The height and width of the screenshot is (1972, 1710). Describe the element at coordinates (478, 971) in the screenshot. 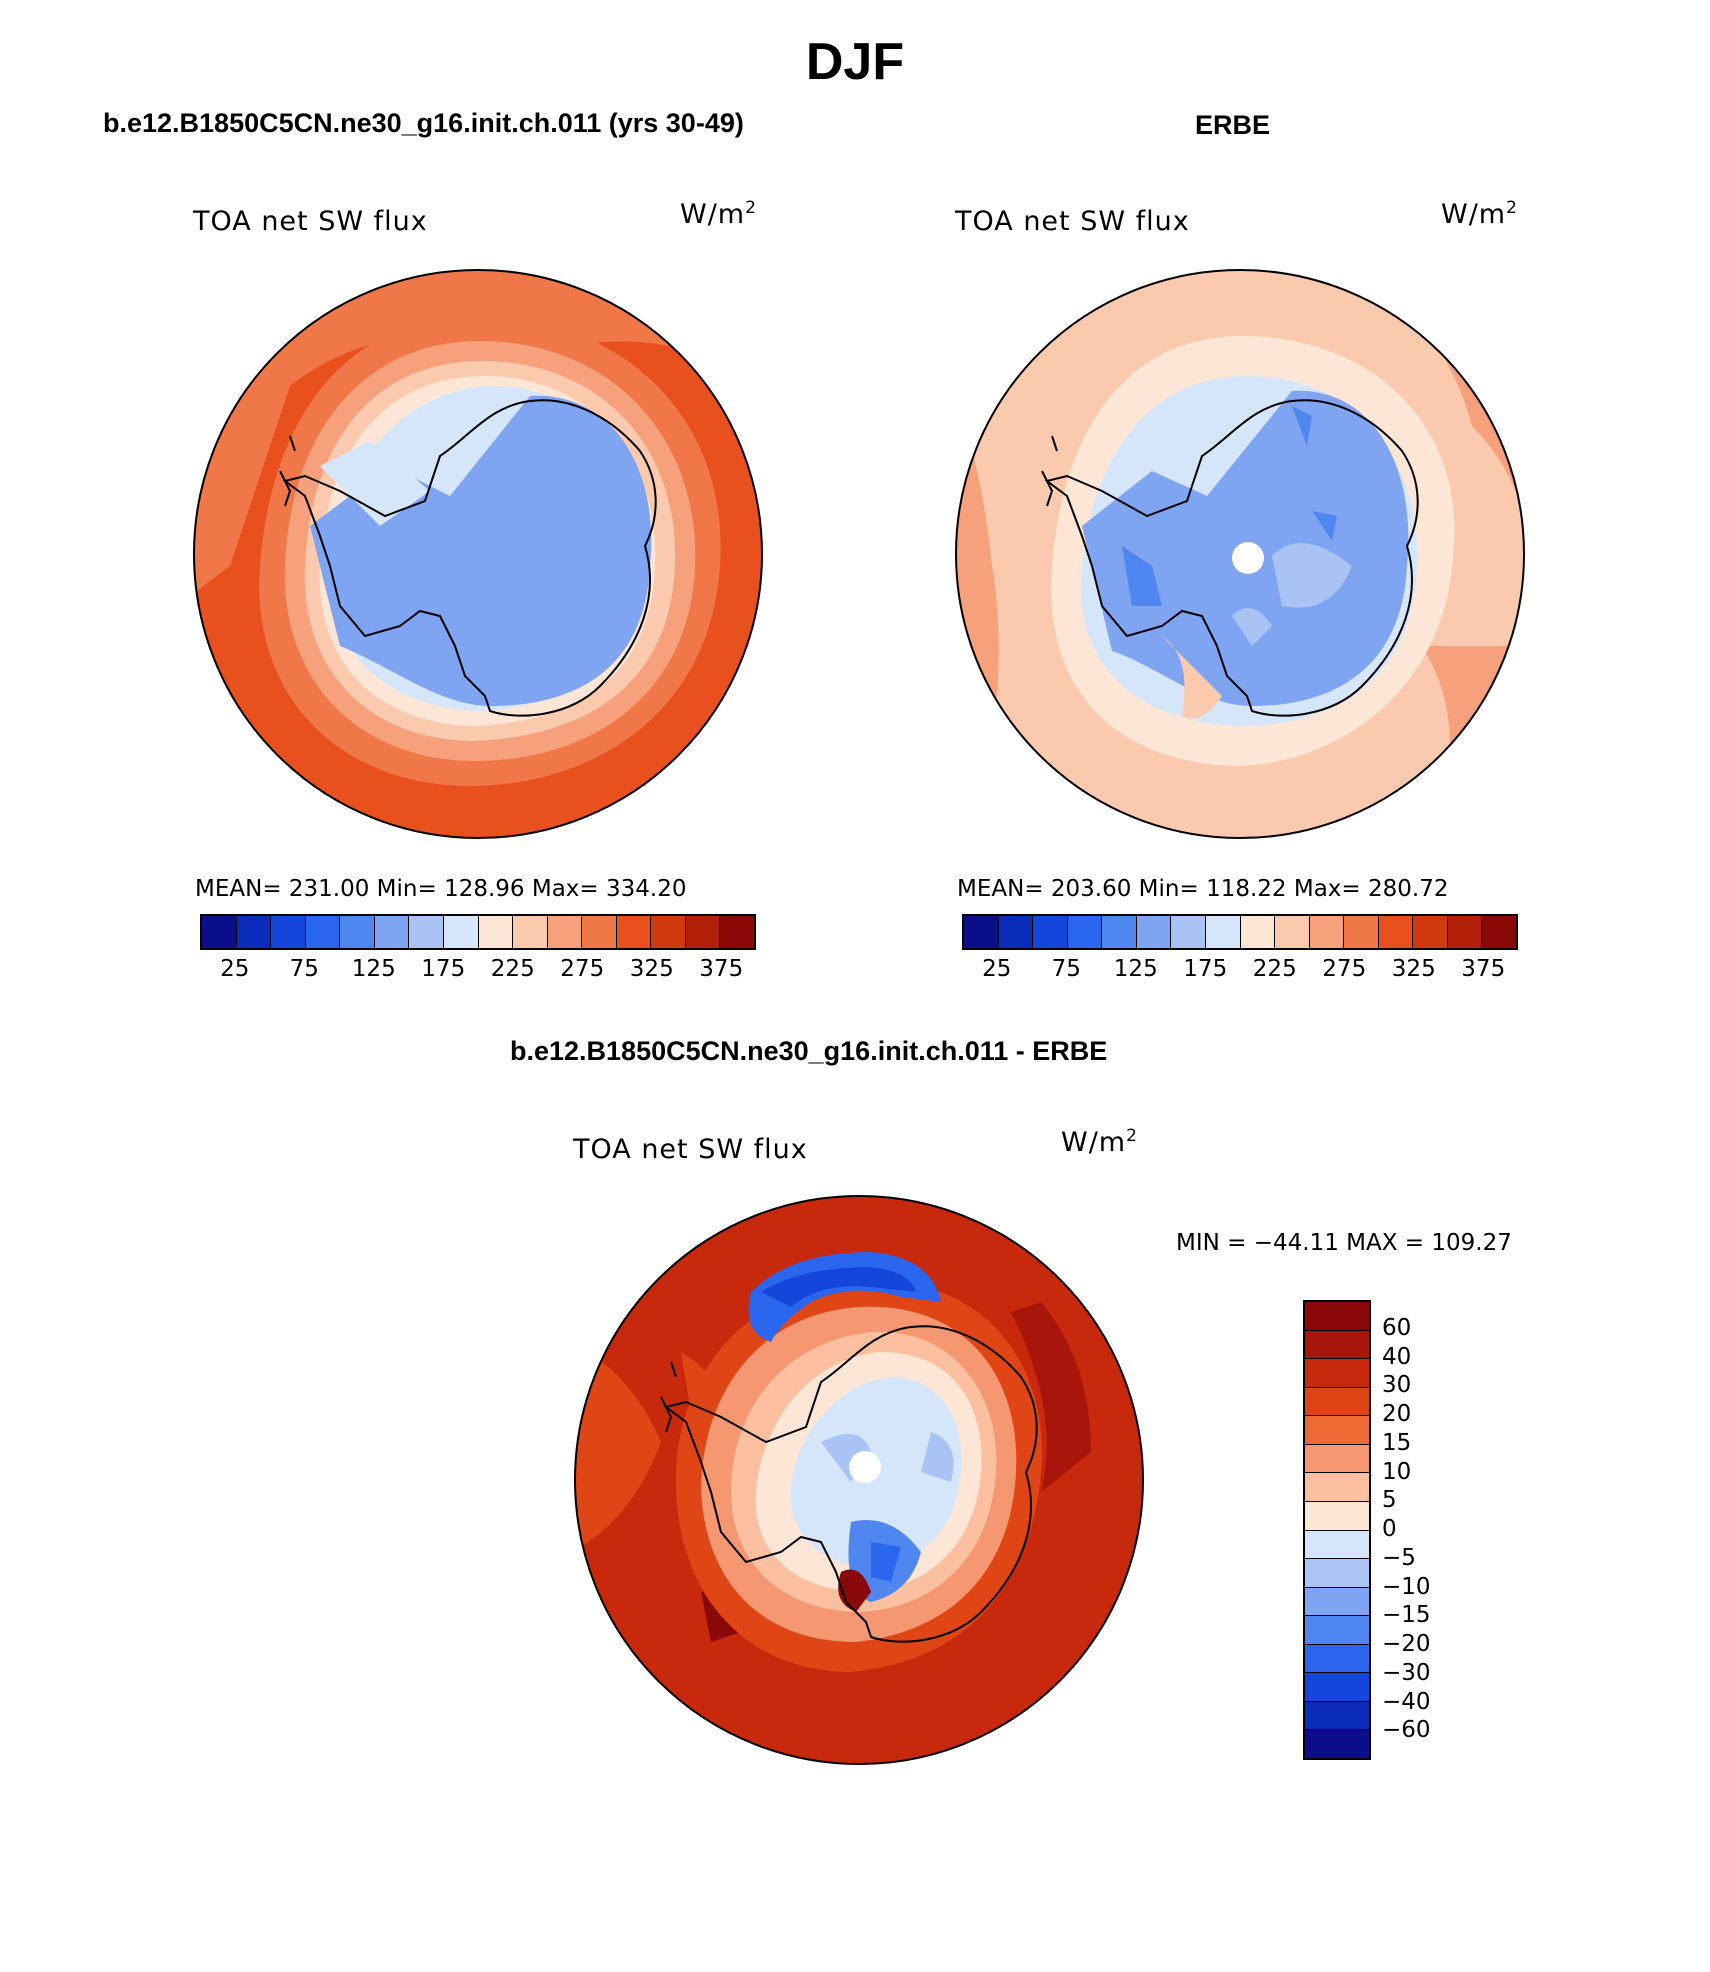

I see `model-colorbar-labels: 25 75 125 175 225 275 325 375` at that location.